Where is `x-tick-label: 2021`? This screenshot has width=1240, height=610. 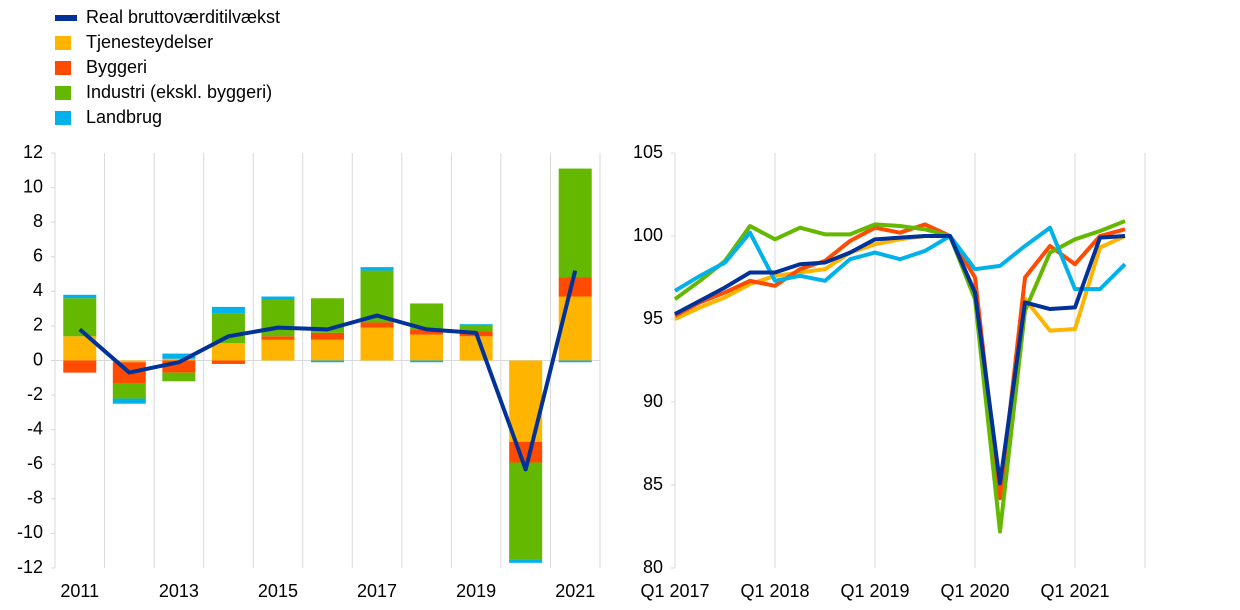 x-tick-label: 2021 is located at coordinates (575, 591).